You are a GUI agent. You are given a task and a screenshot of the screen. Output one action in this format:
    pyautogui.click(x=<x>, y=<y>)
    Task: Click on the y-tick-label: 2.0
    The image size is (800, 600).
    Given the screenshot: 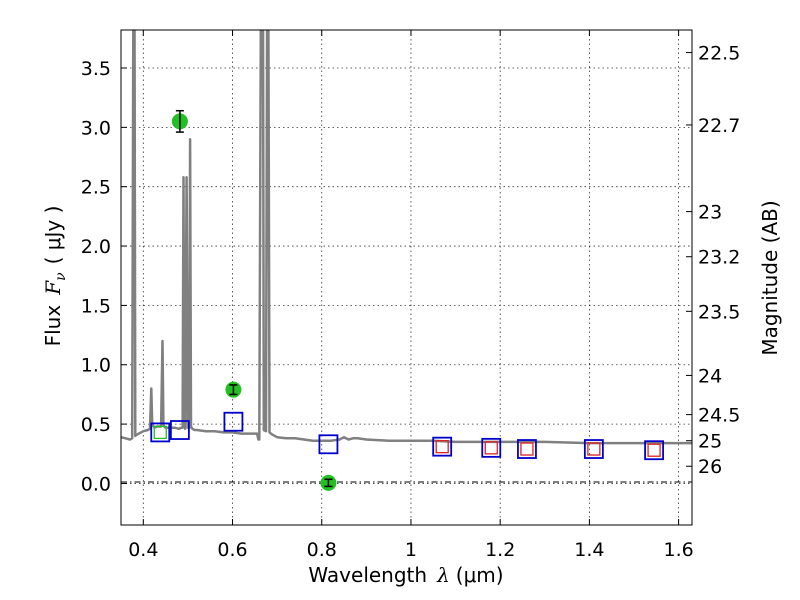 What is the action you would take?
    pyautogui.click(x=96, y=247)
    